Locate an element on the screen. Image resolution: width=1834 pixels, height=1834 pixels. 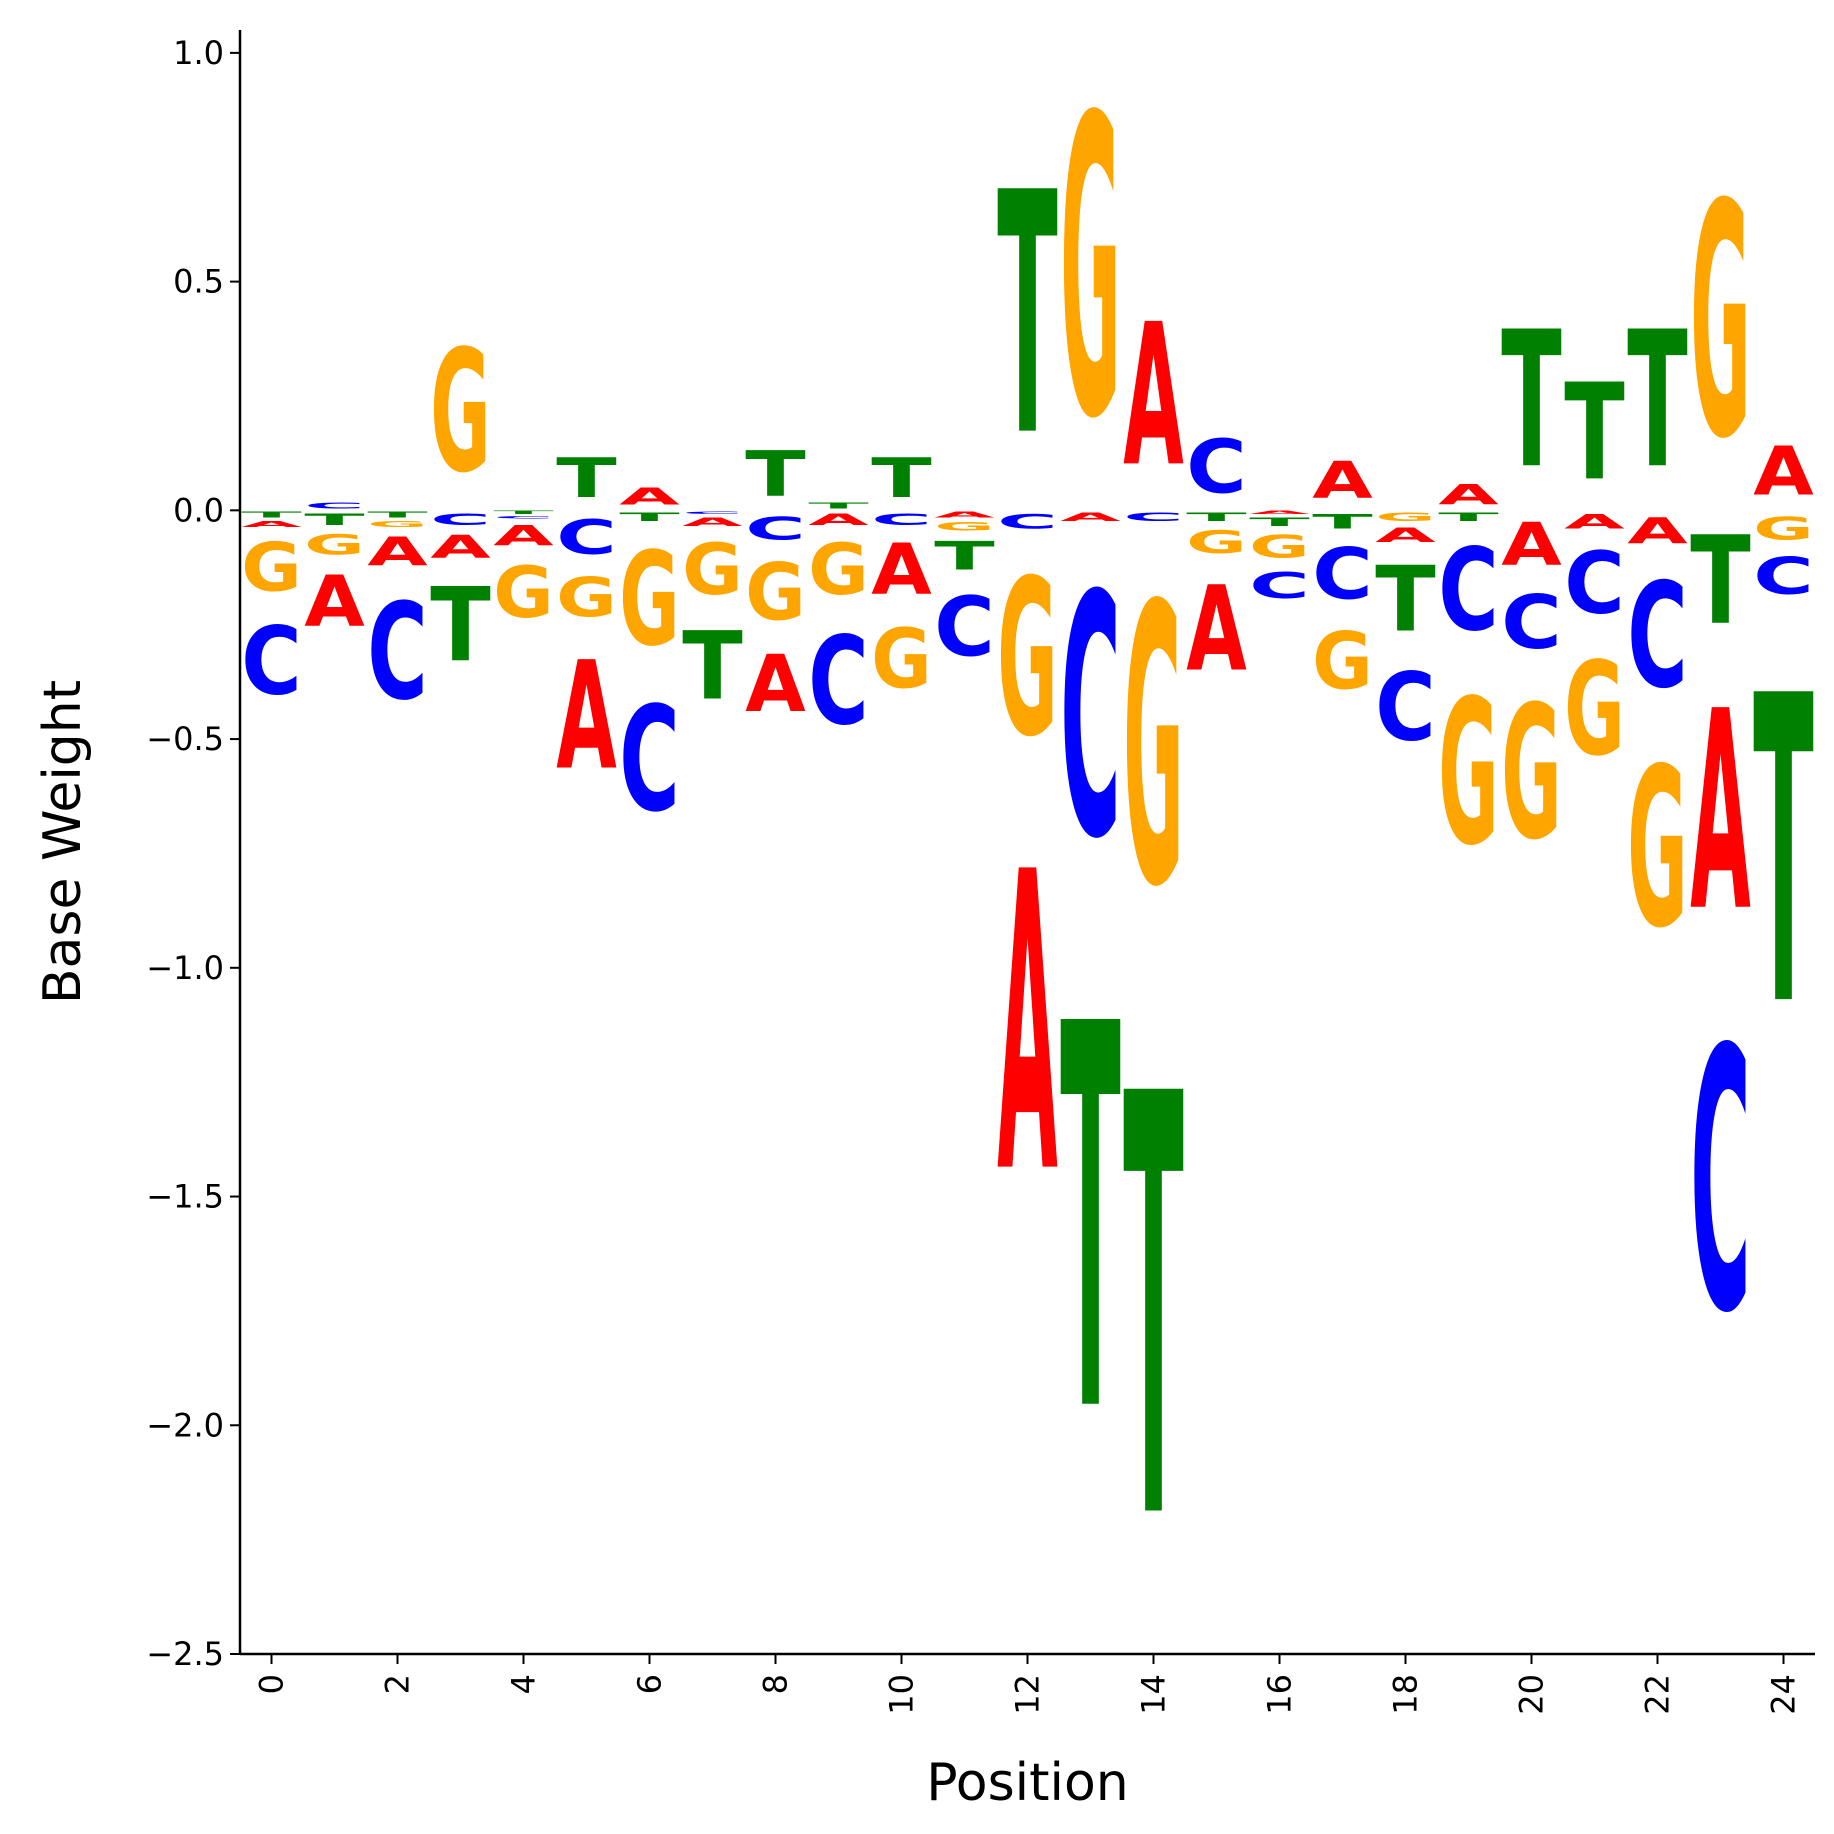
y-tick-label: 1.0 is located at coordinates (198, 53).